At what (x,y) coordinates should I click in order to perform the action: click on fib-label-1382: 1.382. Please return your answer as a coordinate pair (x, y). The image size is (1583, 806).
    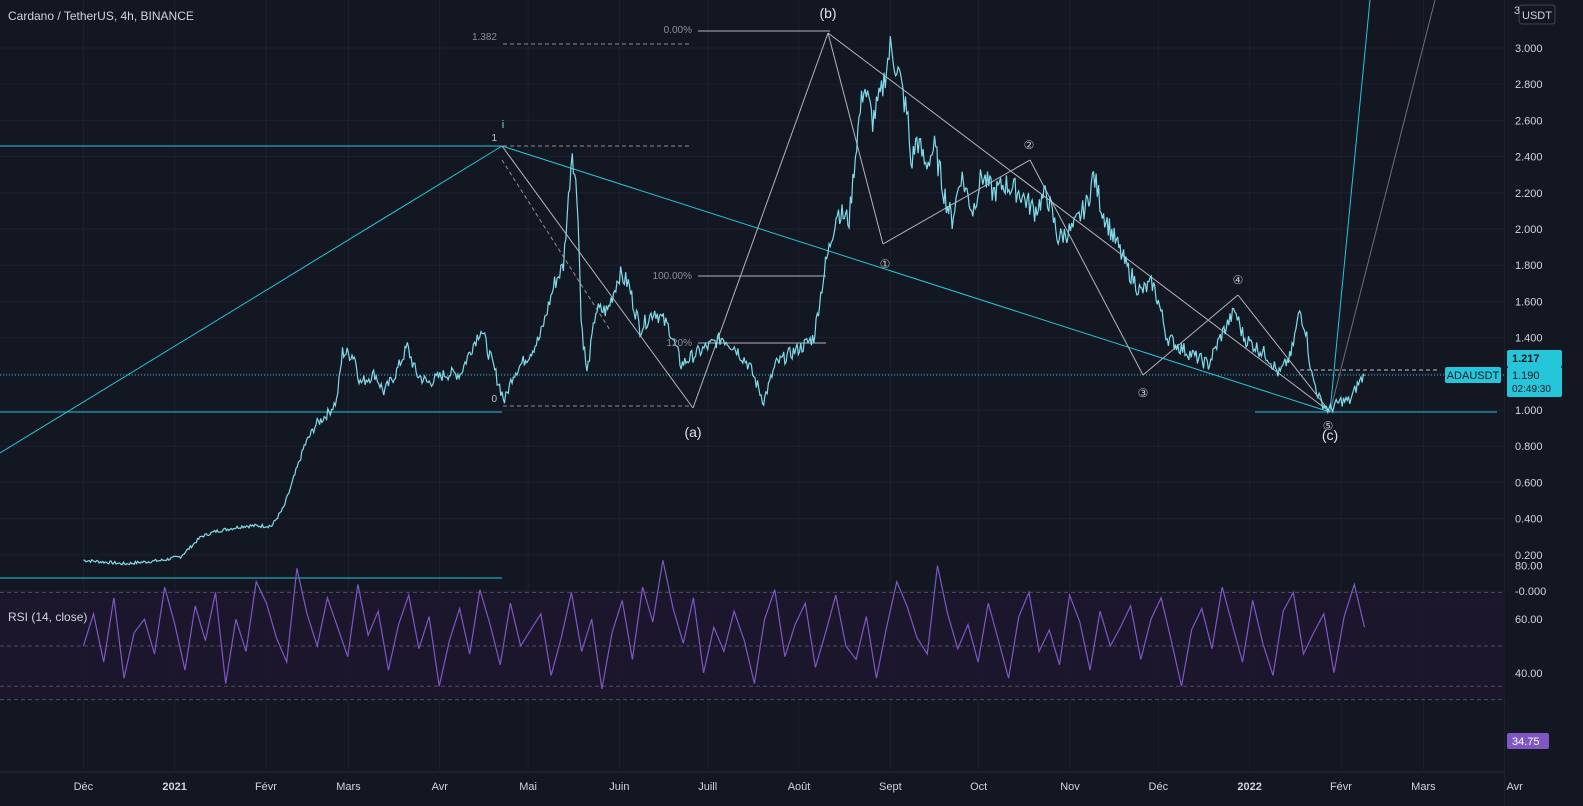
    Looking at the image, I should click on (484, 37).